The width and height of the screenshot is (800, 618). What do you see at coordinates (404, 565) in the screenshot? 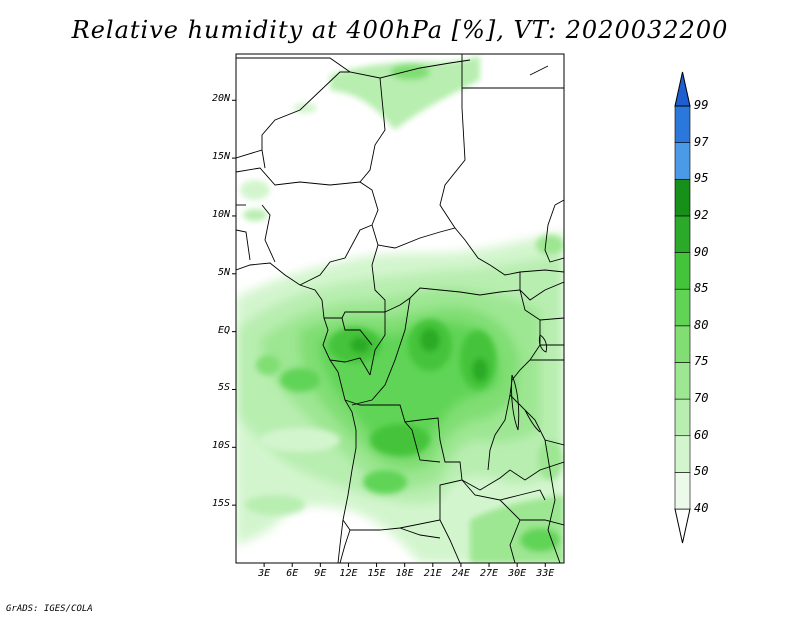
I see `lon-ticks` at bounding box center [404, 565].